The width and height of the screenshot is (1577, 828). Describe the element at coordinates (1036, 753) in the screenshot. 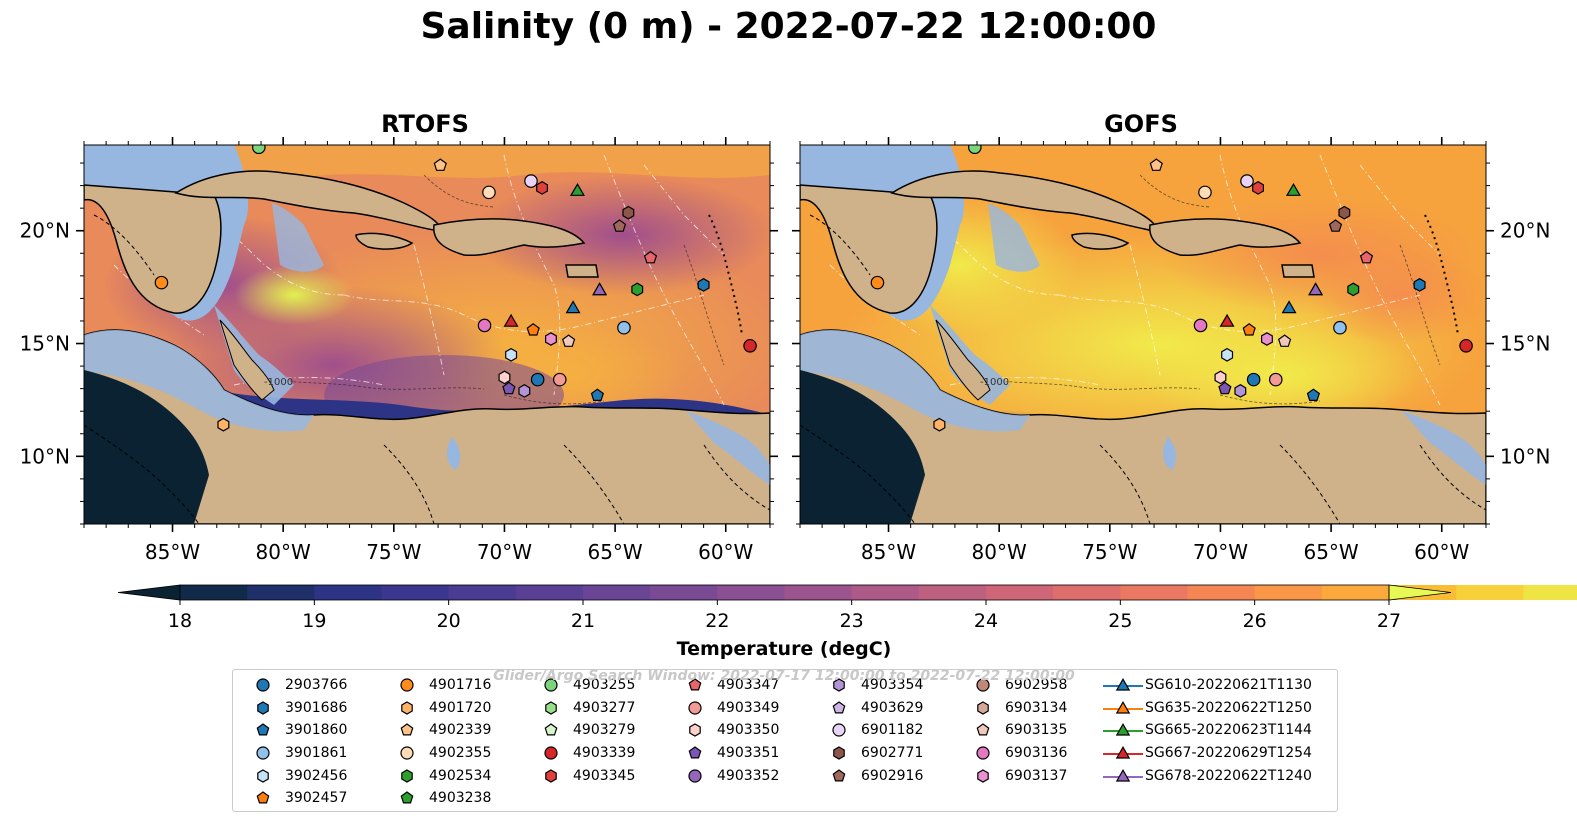

I see `legend-label: 6903136` at that location.